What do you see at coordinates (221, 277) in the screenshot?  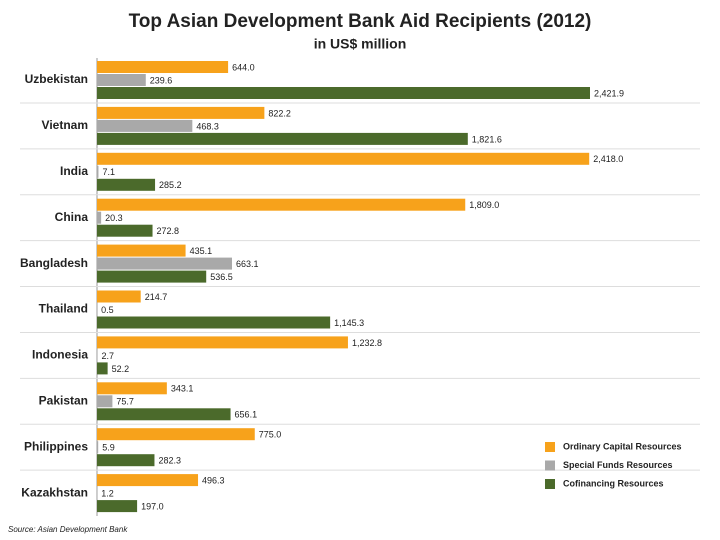 I see `value-label: 536.5` at bounding box center [221, 277].